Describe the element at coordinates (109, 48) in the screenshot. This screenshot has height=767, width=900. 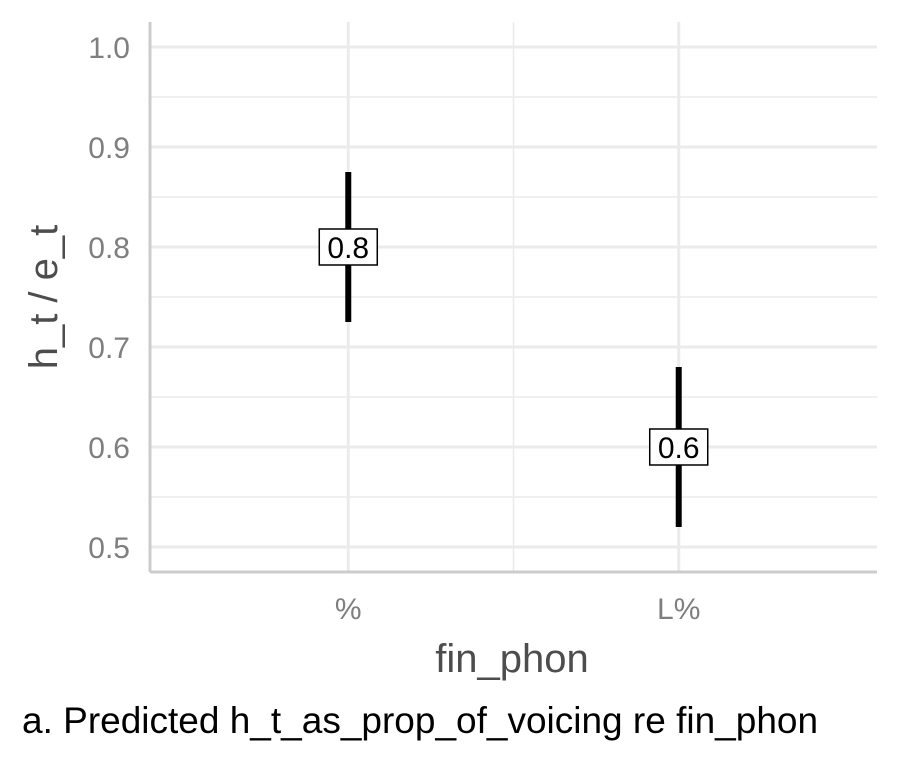
I see `y-tick-label: 1.0` at that location.